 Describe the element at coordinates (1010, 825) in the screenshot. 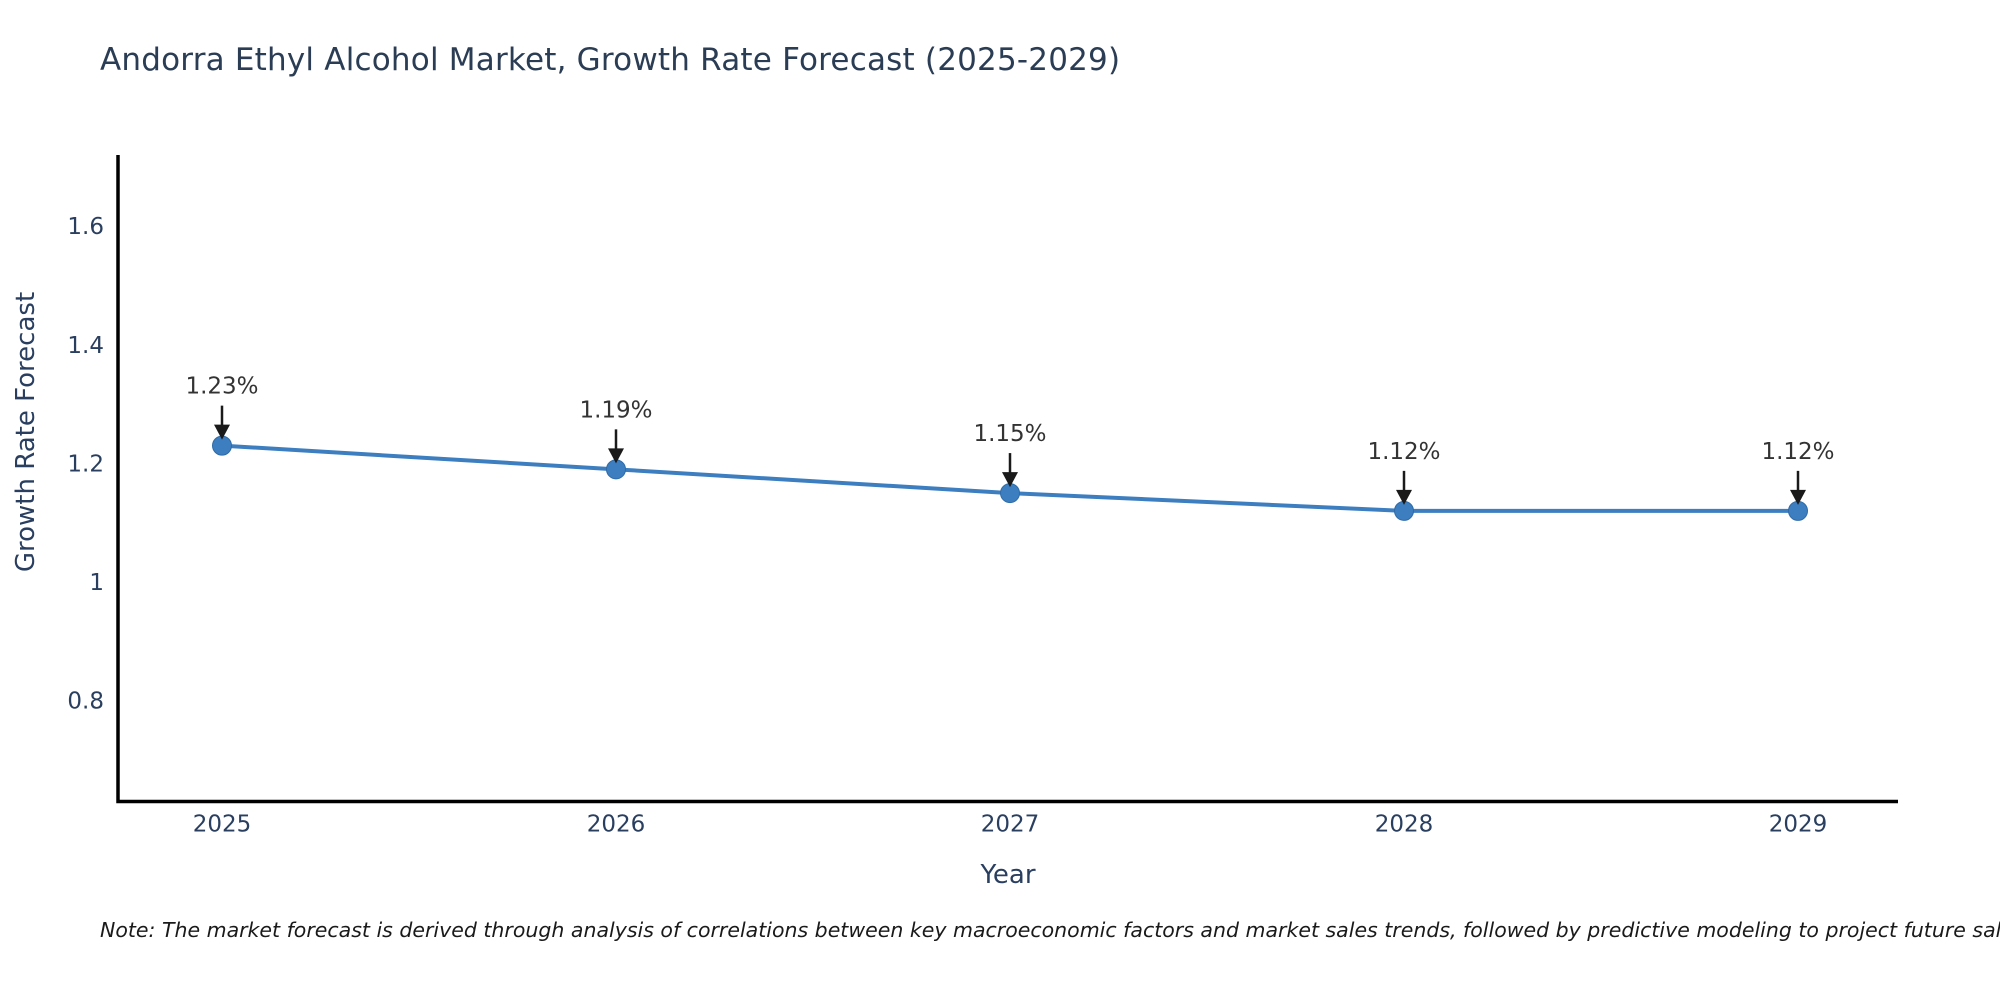

I see `x-axis-tick-label: 2027` at that location.